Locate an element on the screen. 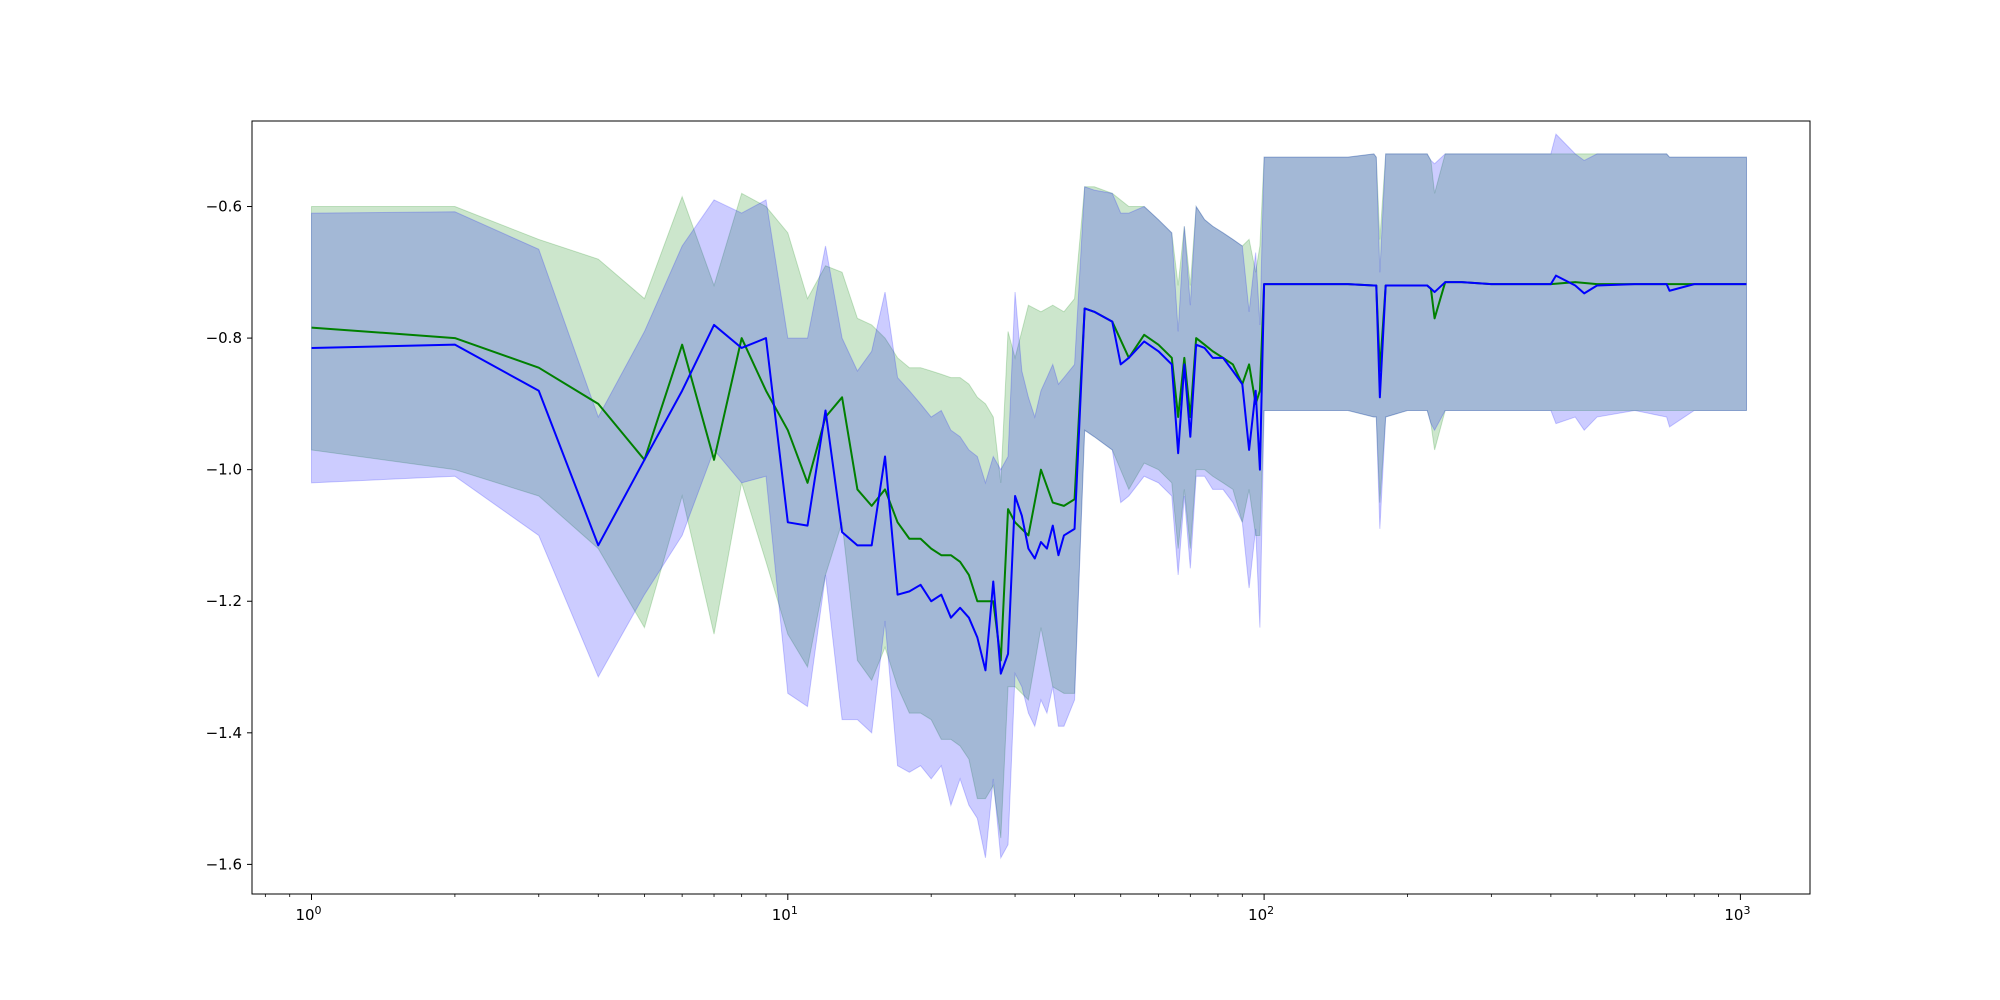  y-tick-label: −0.6 is located at coordinates (224, 207).